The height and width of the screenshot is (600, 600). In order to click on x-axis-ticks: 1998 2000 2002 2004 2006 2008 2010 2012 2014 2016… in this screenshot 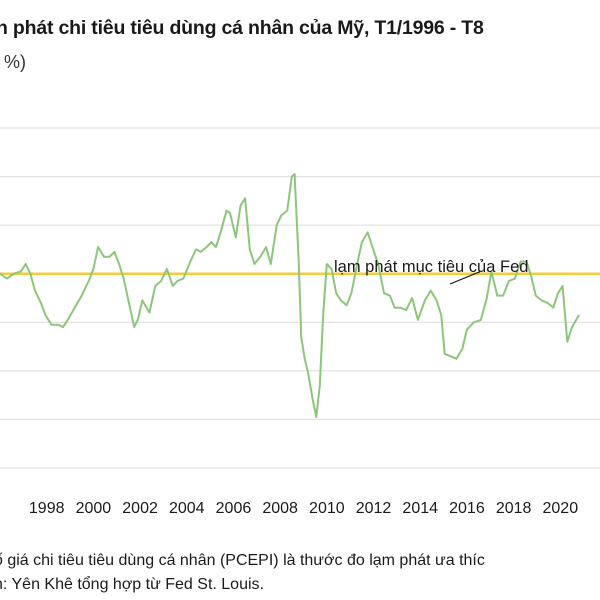, I will do `click(303, 508)`.